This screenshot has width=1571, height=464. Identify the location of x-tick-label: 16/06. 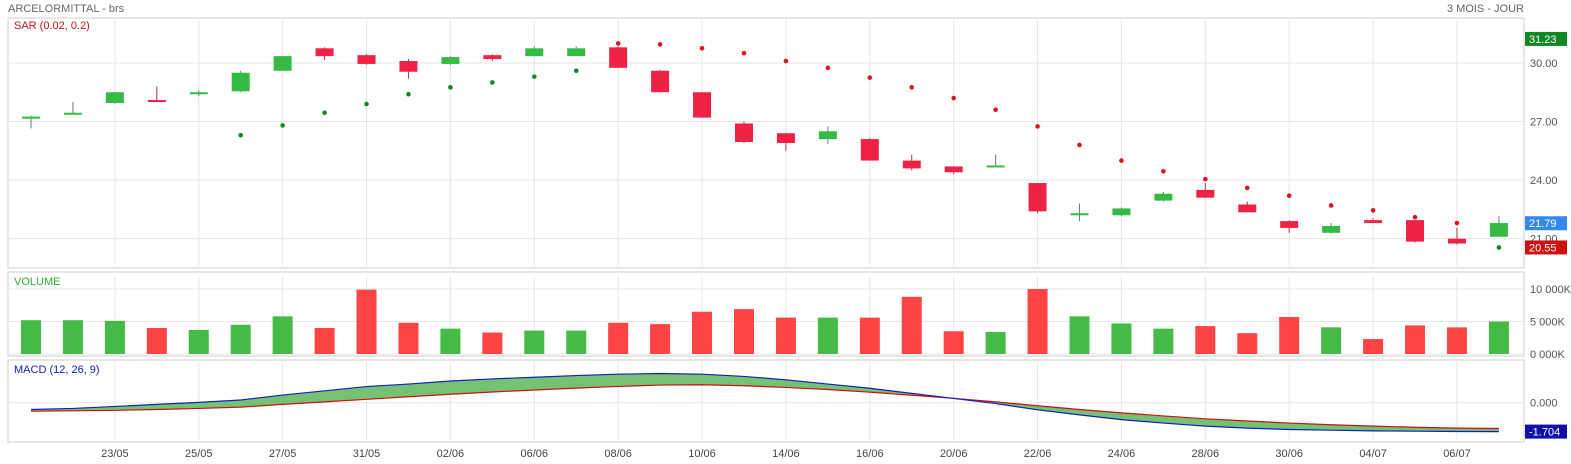
(870, 454).